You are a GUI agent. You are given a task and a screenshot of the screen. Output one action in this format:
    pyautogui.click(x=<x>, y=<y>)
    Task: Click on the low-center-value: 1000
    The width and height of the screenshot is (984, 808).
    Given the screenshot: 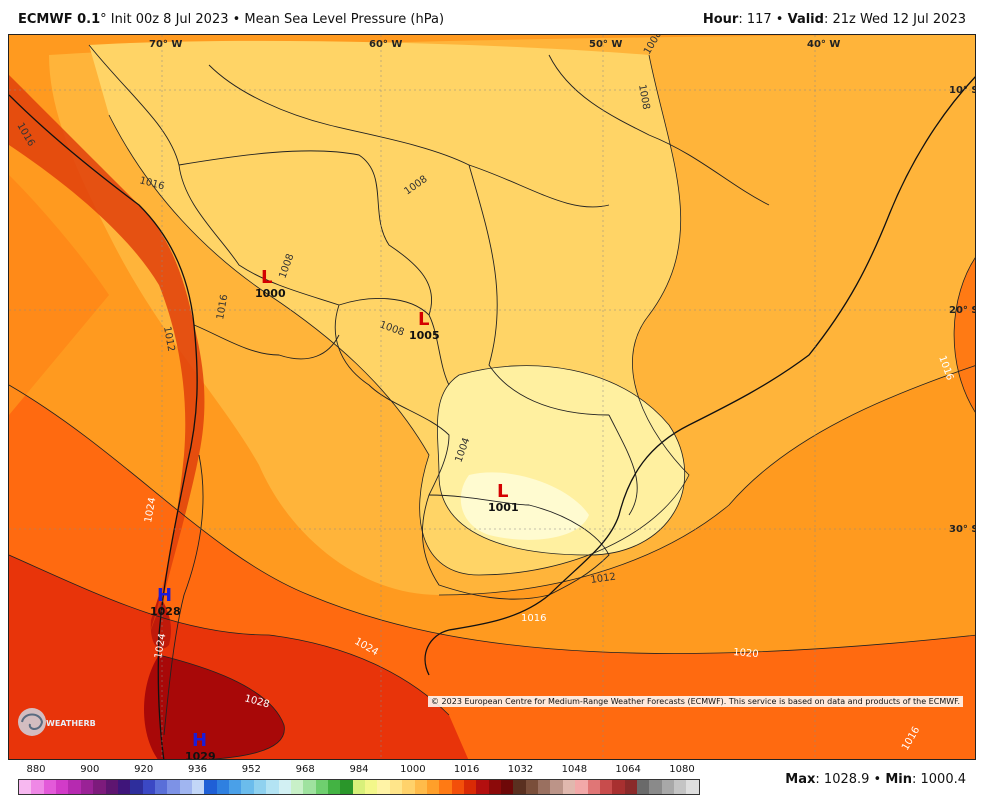 What is the action you would take?
    pyautogui.click(x=270, y=293)
    